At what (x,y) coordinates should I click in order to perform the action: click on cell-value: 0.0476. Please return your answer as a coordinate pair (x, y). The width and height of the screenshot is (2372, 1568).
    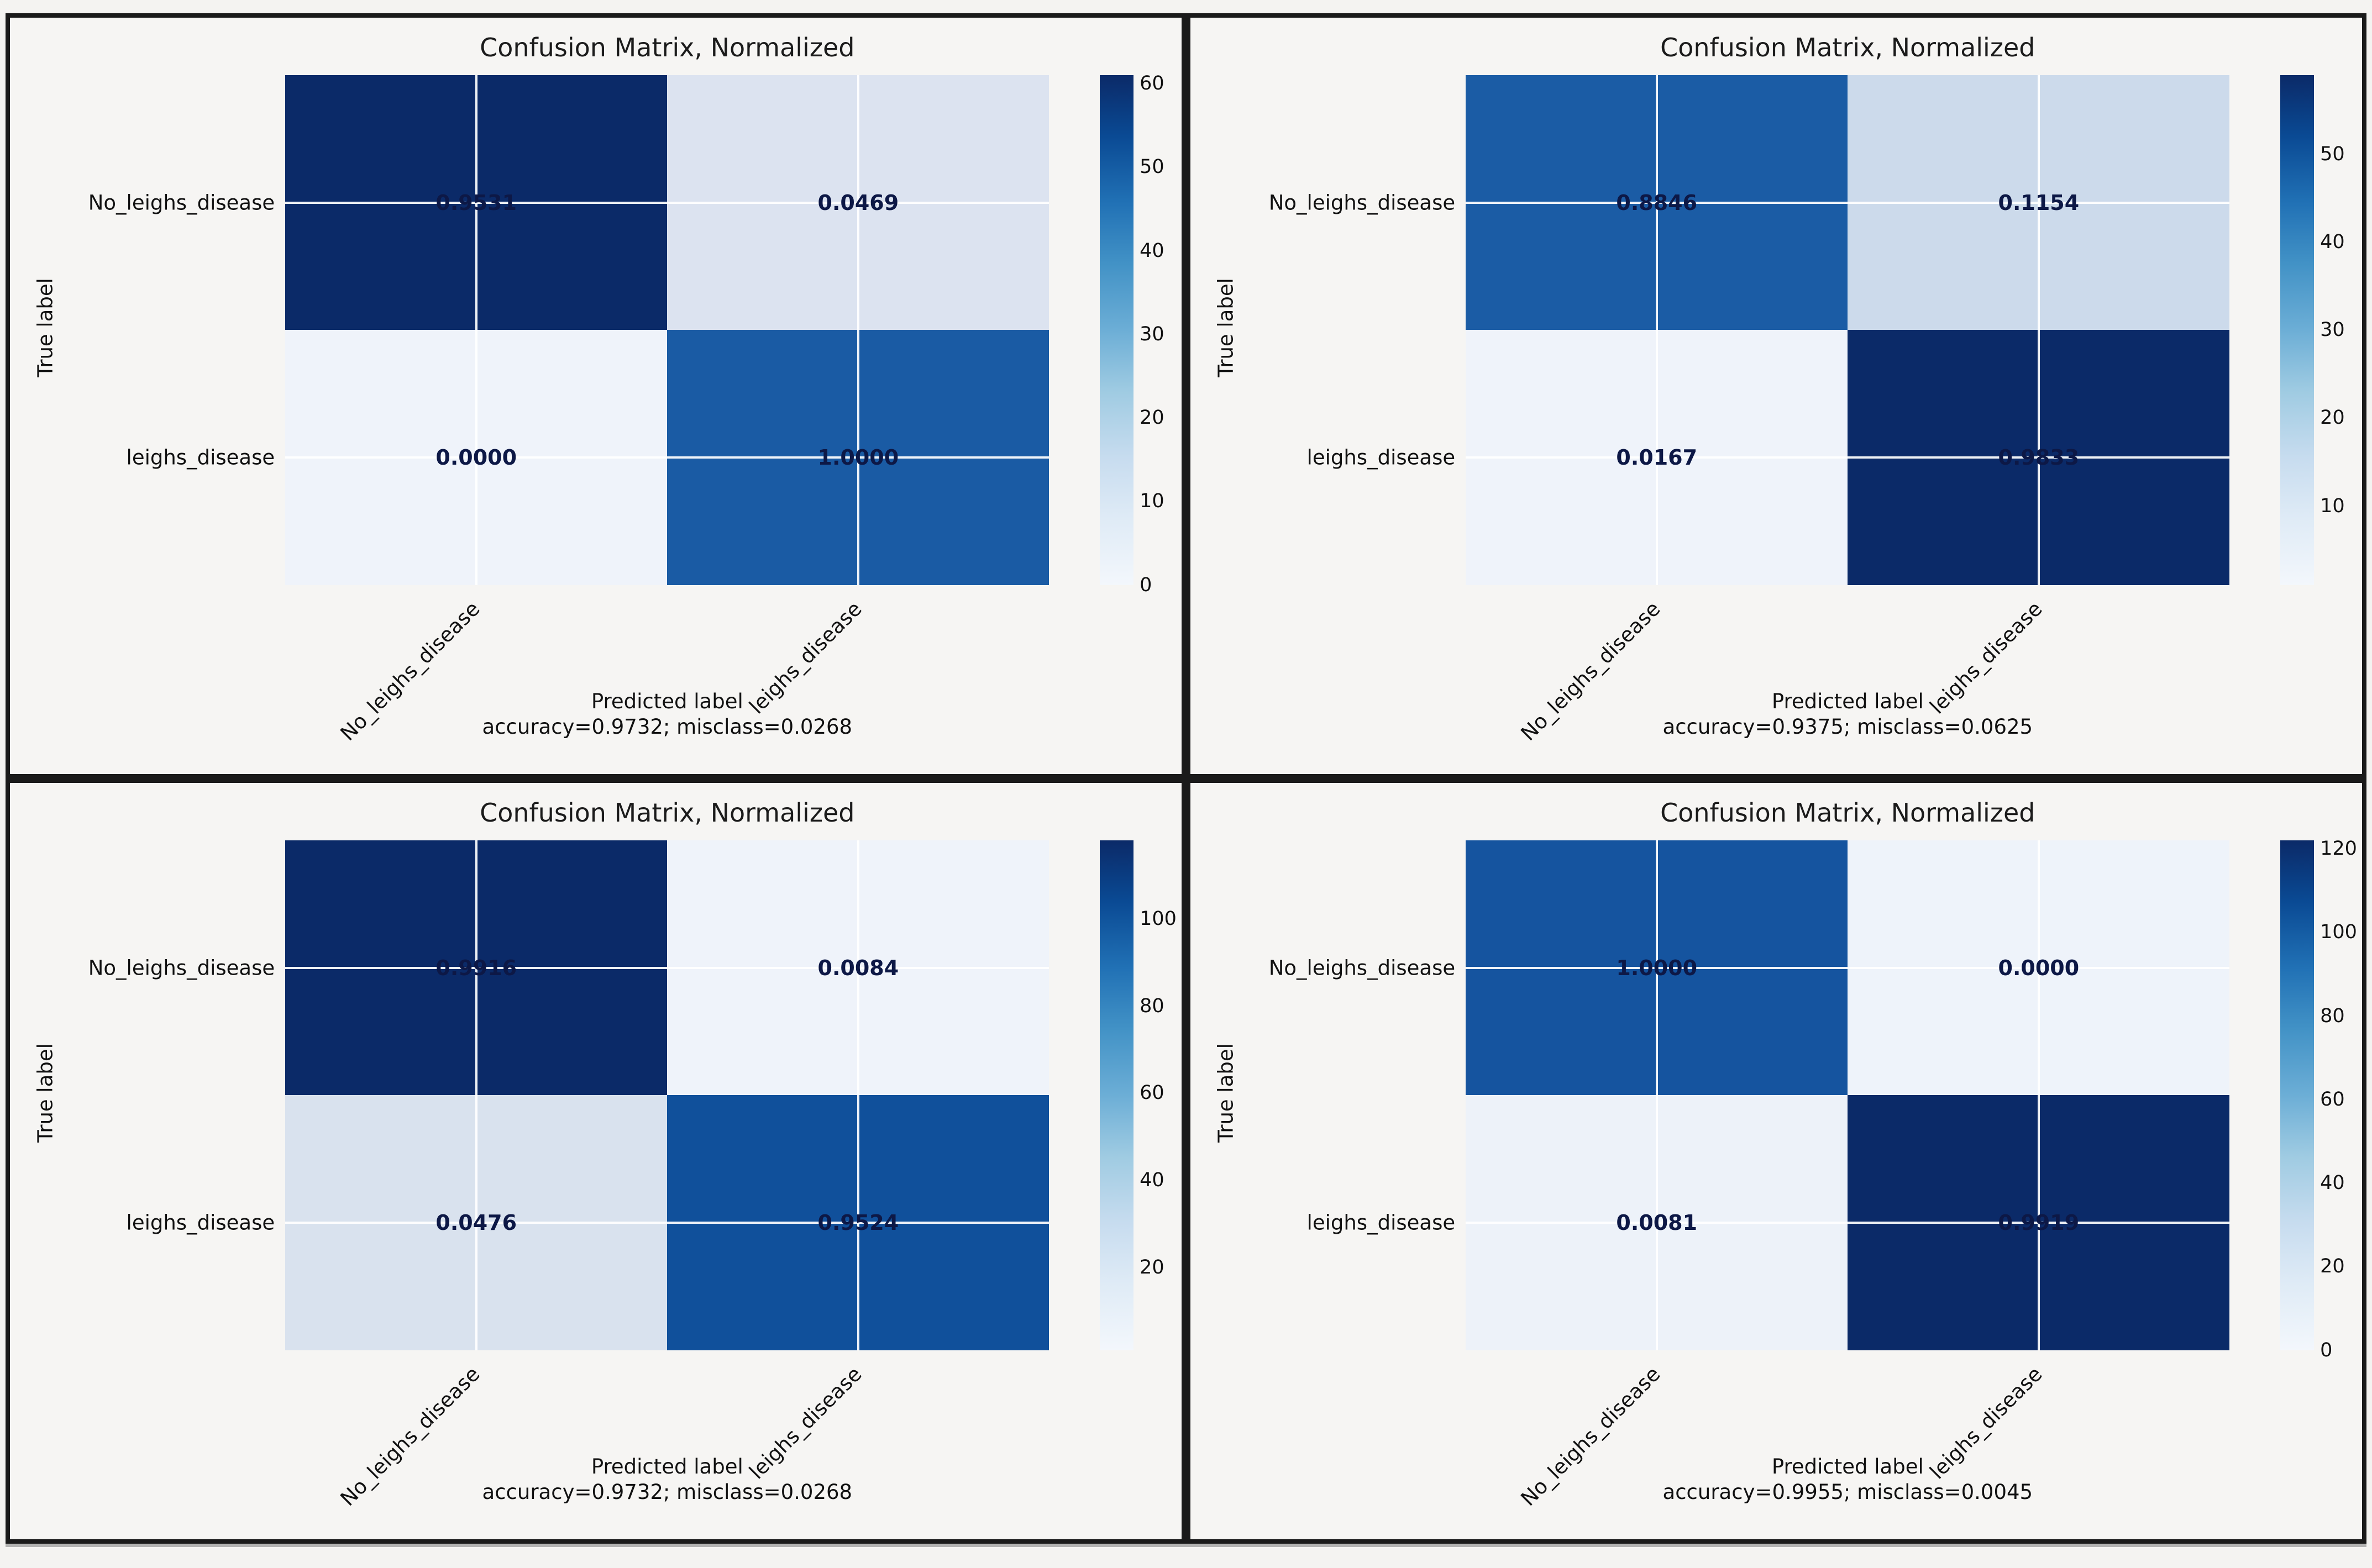
    Looking at the image, I should click on (476, 1223).